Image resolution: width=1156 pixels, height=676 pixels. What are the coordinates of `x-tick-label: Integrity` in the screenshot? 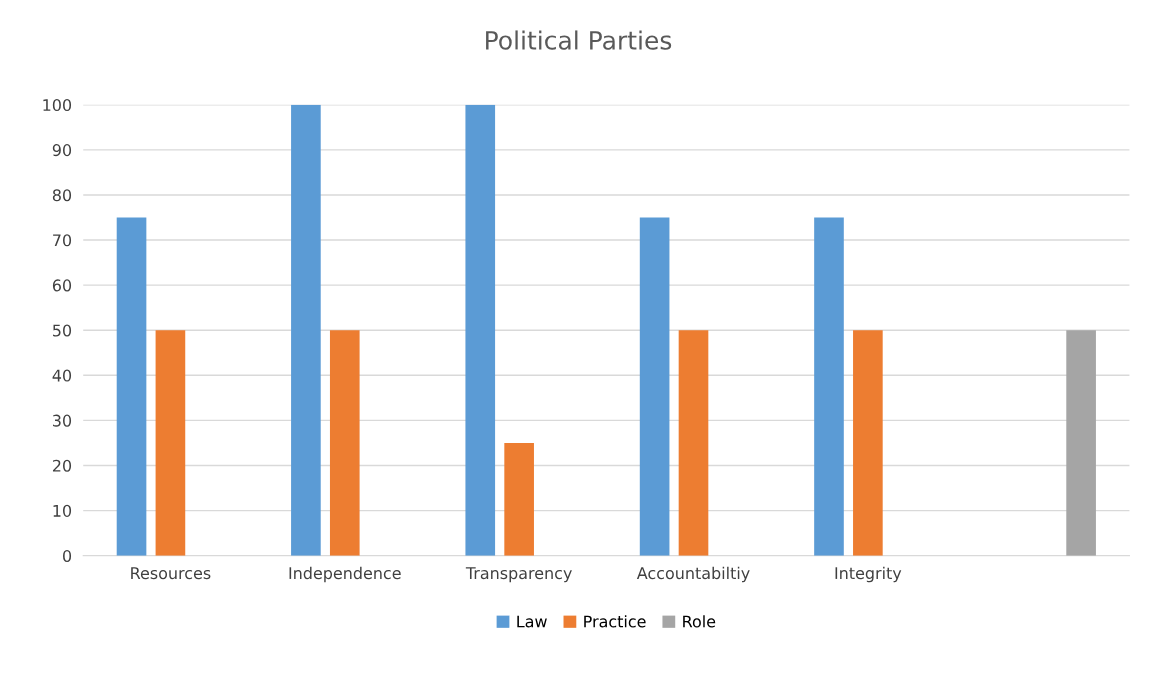 It's located at (868, 574).